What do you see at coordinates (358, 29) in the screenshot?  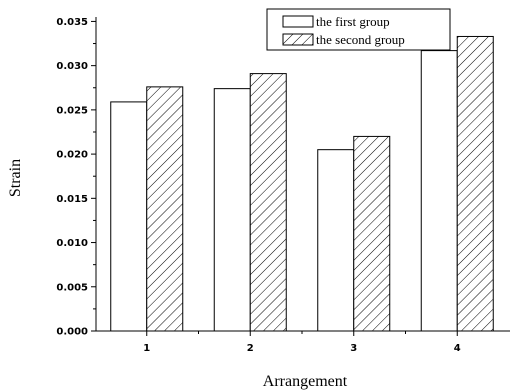 I see `legend: the first group the second group` at bounding box center [358, 29].